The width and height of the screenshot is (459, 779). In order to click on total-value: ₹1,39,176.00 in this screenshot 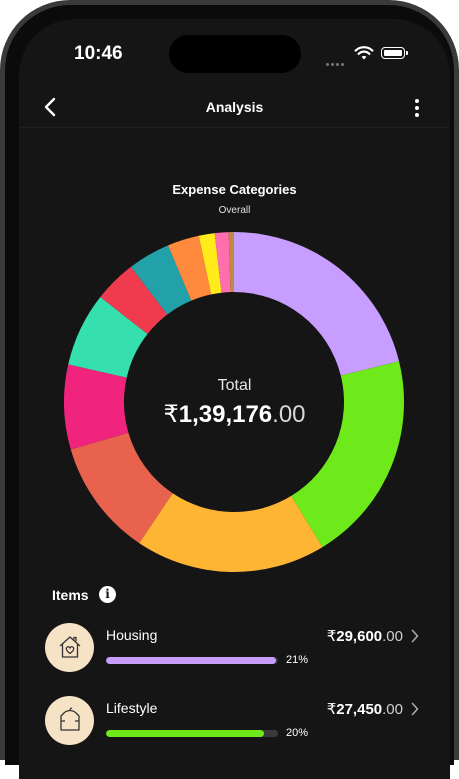, I will do `click(234, 414)`.